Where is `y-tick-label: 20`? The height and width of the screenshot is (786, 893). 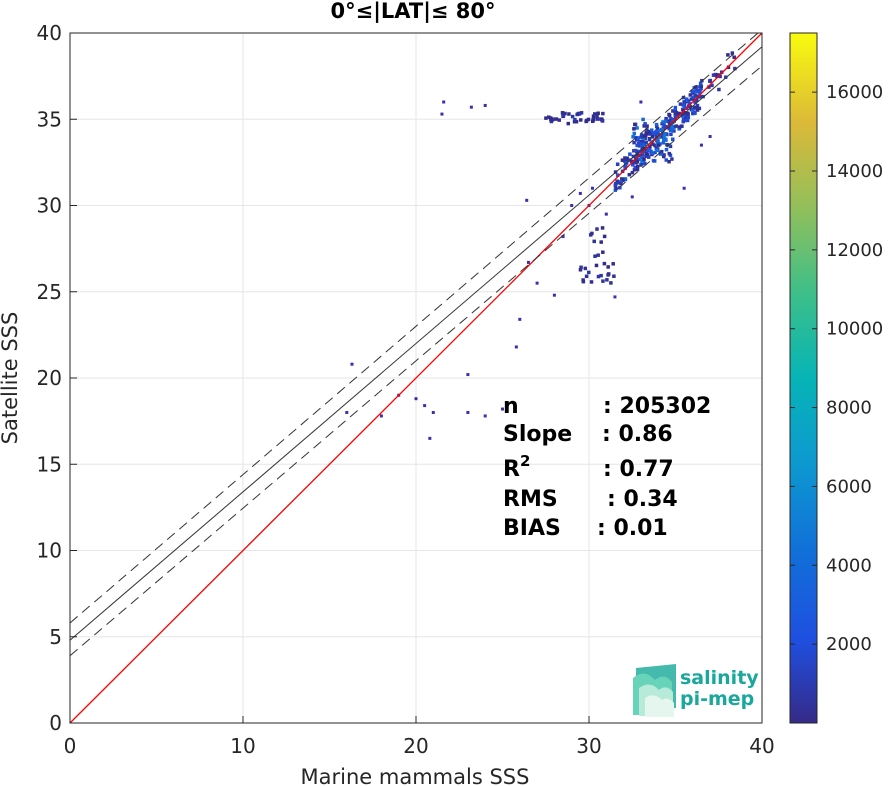 y-tick-label: 20 is located at coordinates (49, 378).